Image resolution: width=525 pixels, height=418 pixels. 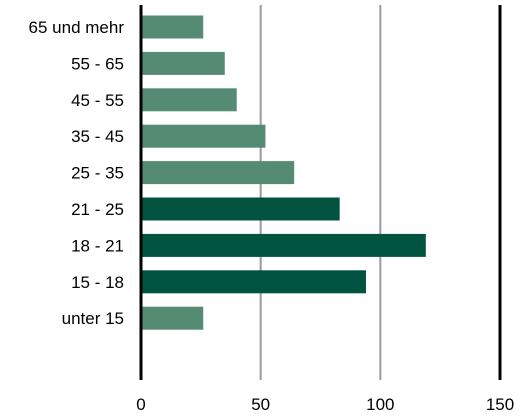 I want to click on x-tick-label: 100, so click(x=380, y=404).